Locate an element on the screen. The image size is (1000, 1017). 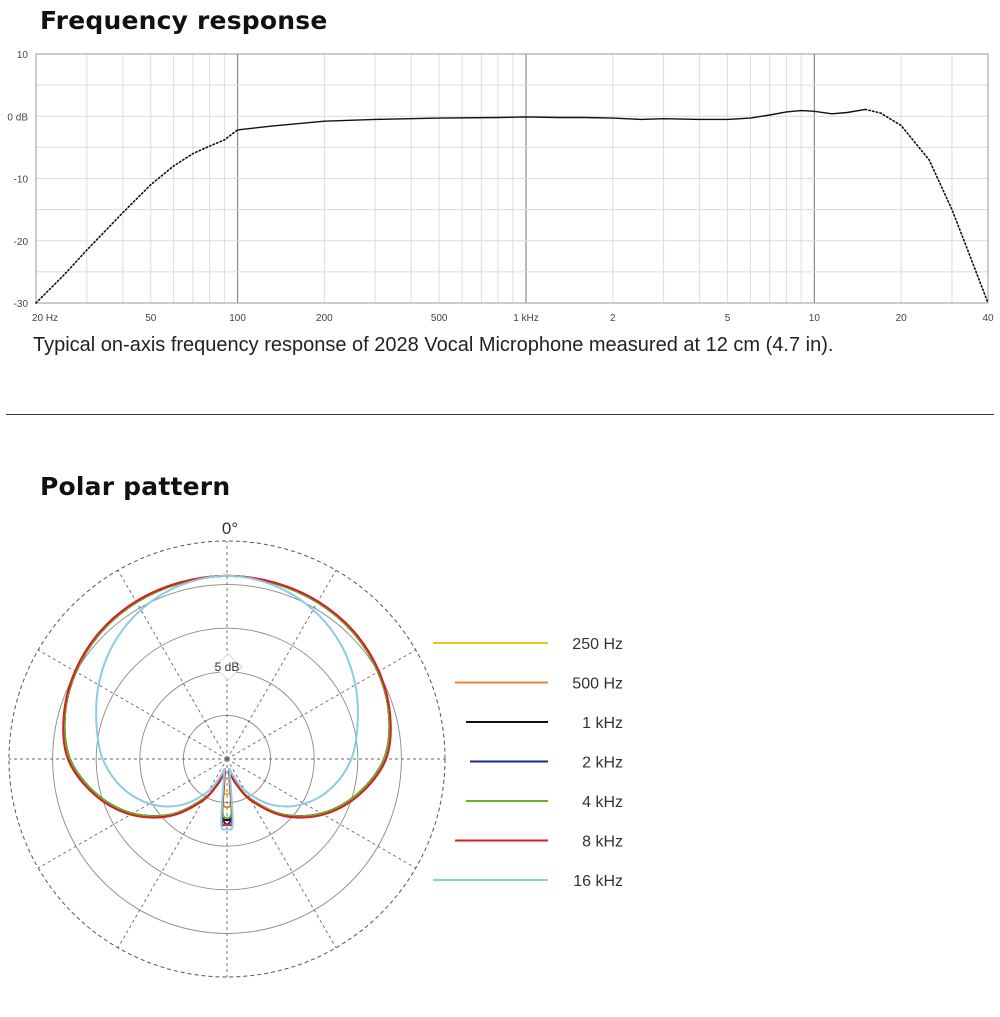
polar-curve-16-khz is located at coordinates (227, 702).